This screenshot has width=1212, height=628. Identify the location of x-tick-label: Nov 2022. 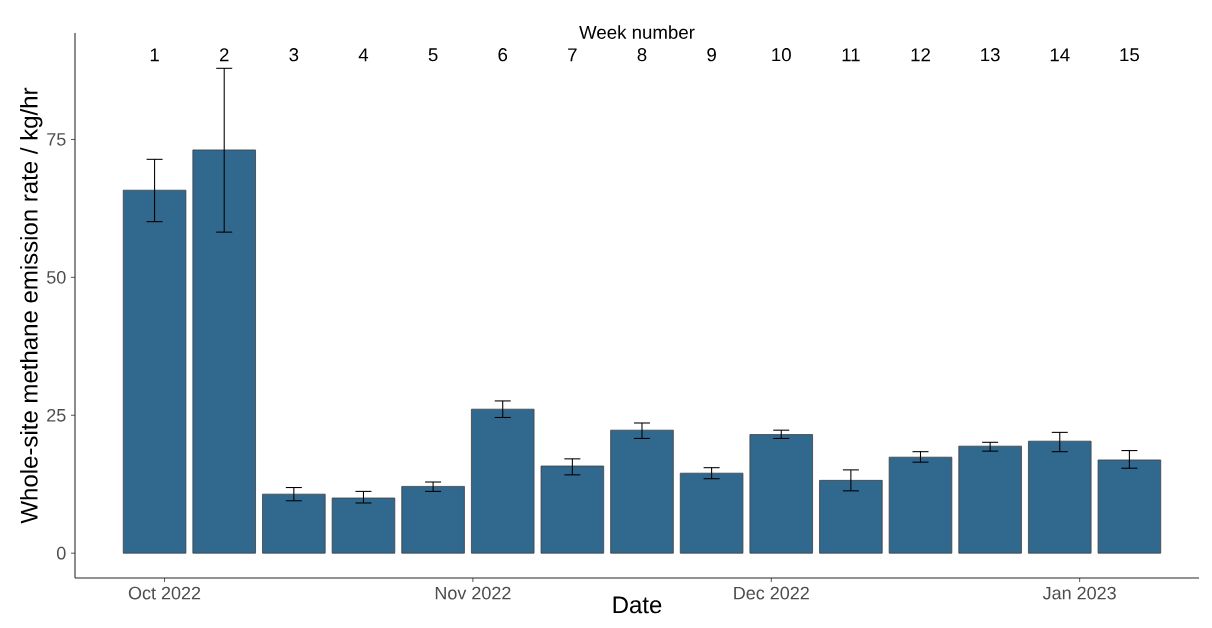
(473, 593).